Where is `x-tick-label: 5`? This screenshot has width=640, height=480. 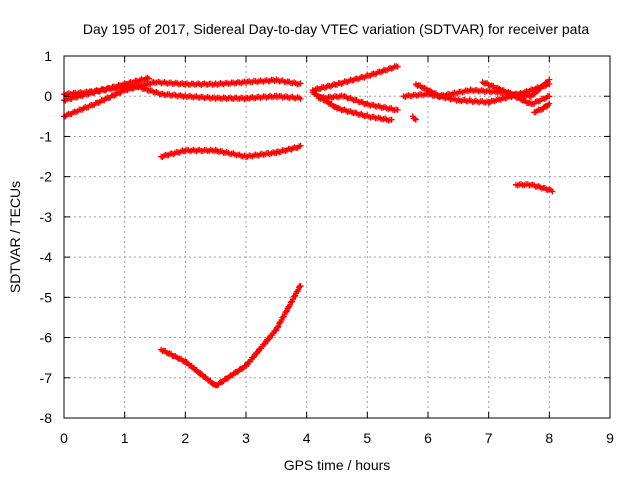
x-tick-label: 5 is located at coordinates (367, 438).